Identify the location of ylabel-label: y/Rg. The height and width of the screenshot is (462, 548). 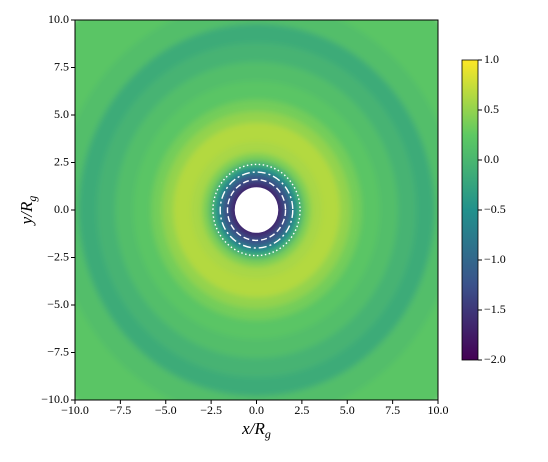
(28, 211).